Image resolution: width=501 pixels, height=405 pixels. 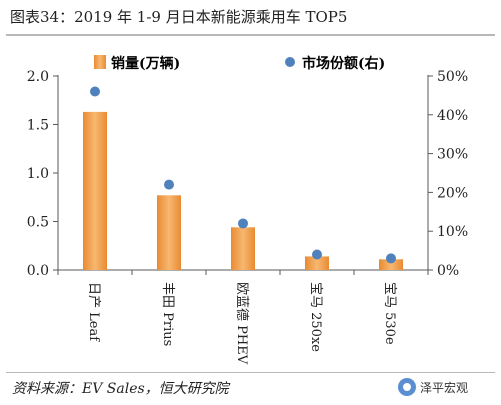 What do you see at coordinates (239, 63) in the screenshot?
I see `legend: 销量(万辆) 市场份额(右)` at bounding box center [239, 63].